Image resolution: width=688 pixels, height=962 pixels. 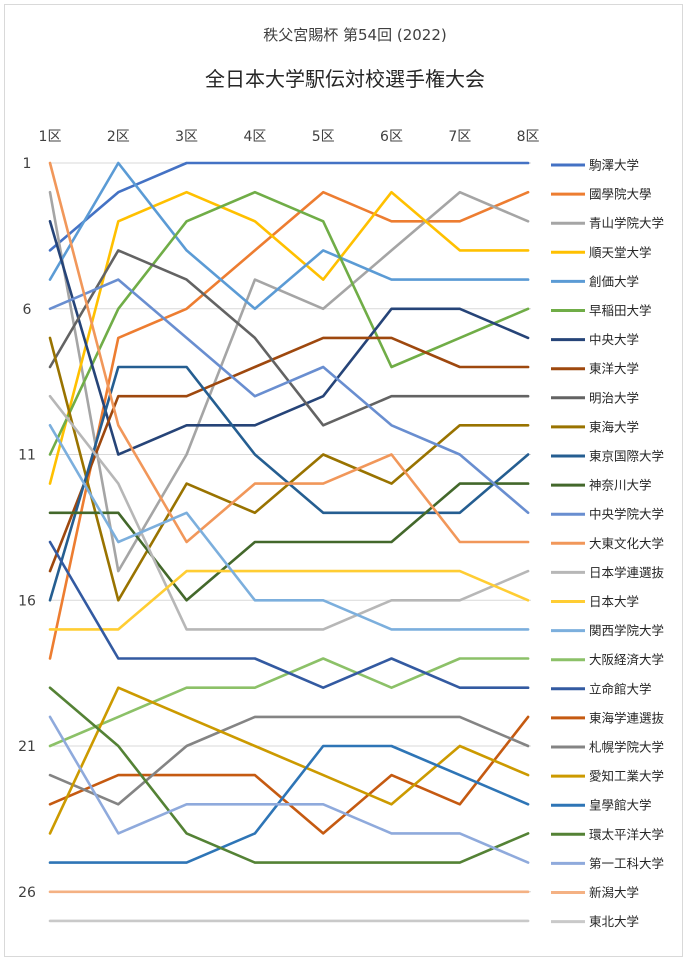 I want to click on chart-title: 全日本大学駅伝対校選手権大会, so click(x=345, y=79).